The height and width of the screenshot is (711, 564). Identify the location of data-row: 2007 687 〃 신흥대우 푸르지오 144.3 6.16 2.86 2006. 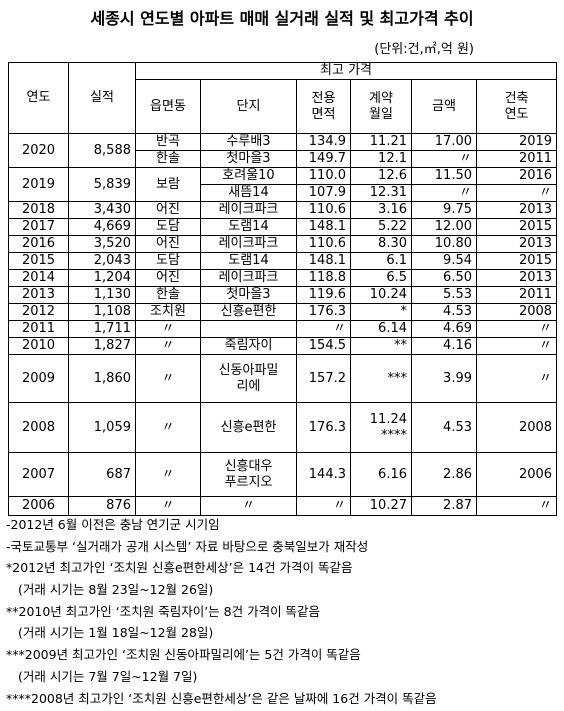
(283, 474).